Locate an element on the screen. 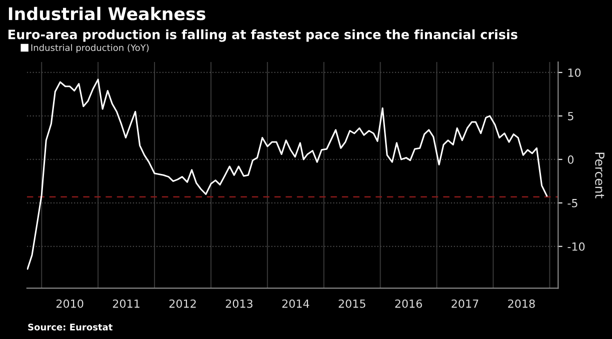  x-tick-label: 2017 is located at coordinates (465, 303).